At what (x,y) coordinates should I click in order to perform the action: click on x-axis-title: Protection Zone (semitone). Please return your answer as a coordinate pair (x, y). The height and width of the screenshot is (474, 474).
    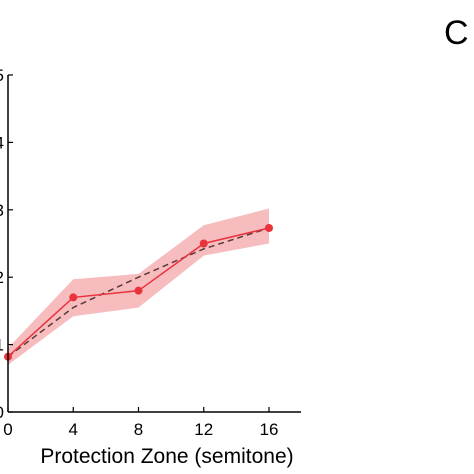
    Looking at the image, I should click on (166, 456).